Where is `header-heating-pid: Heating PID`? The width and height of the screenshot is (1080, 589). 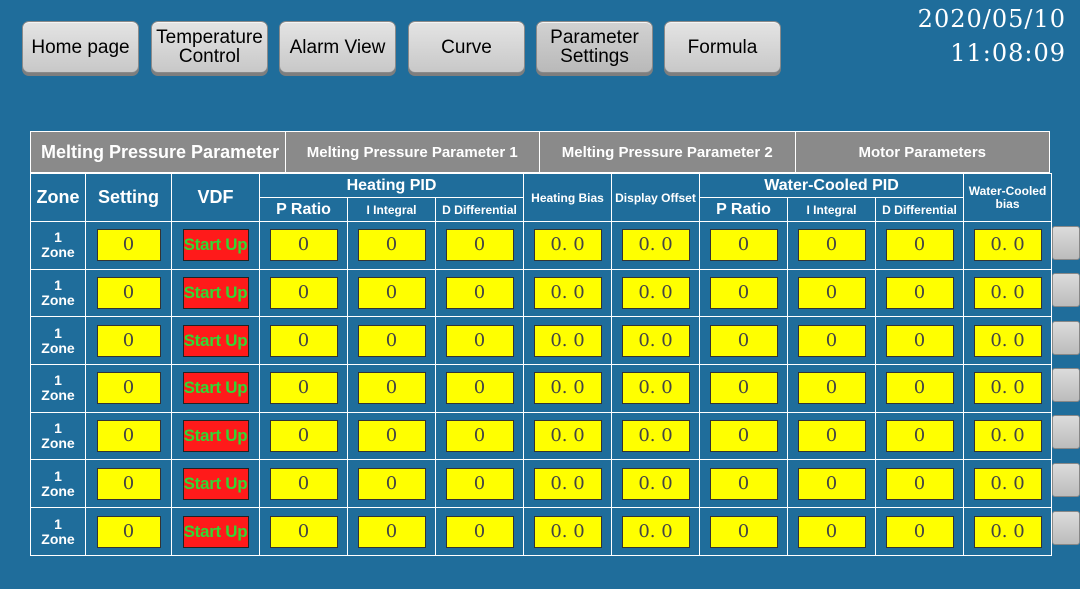 header-heating-pid: Heating PID is located at coordinates (391, 185).